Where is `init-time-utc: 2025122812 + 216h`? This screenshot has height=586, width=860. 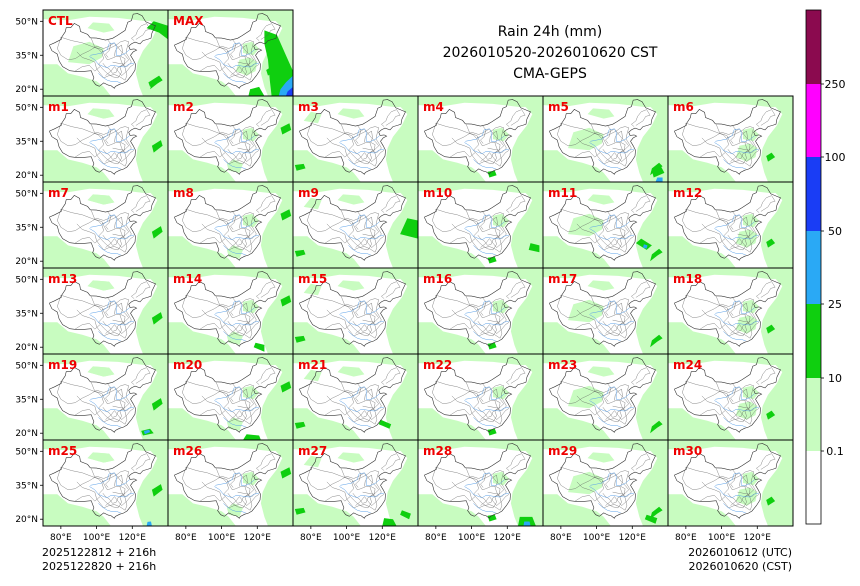
init-time-utc: 2025122812 + 216h is located at coordinates (99, 552).